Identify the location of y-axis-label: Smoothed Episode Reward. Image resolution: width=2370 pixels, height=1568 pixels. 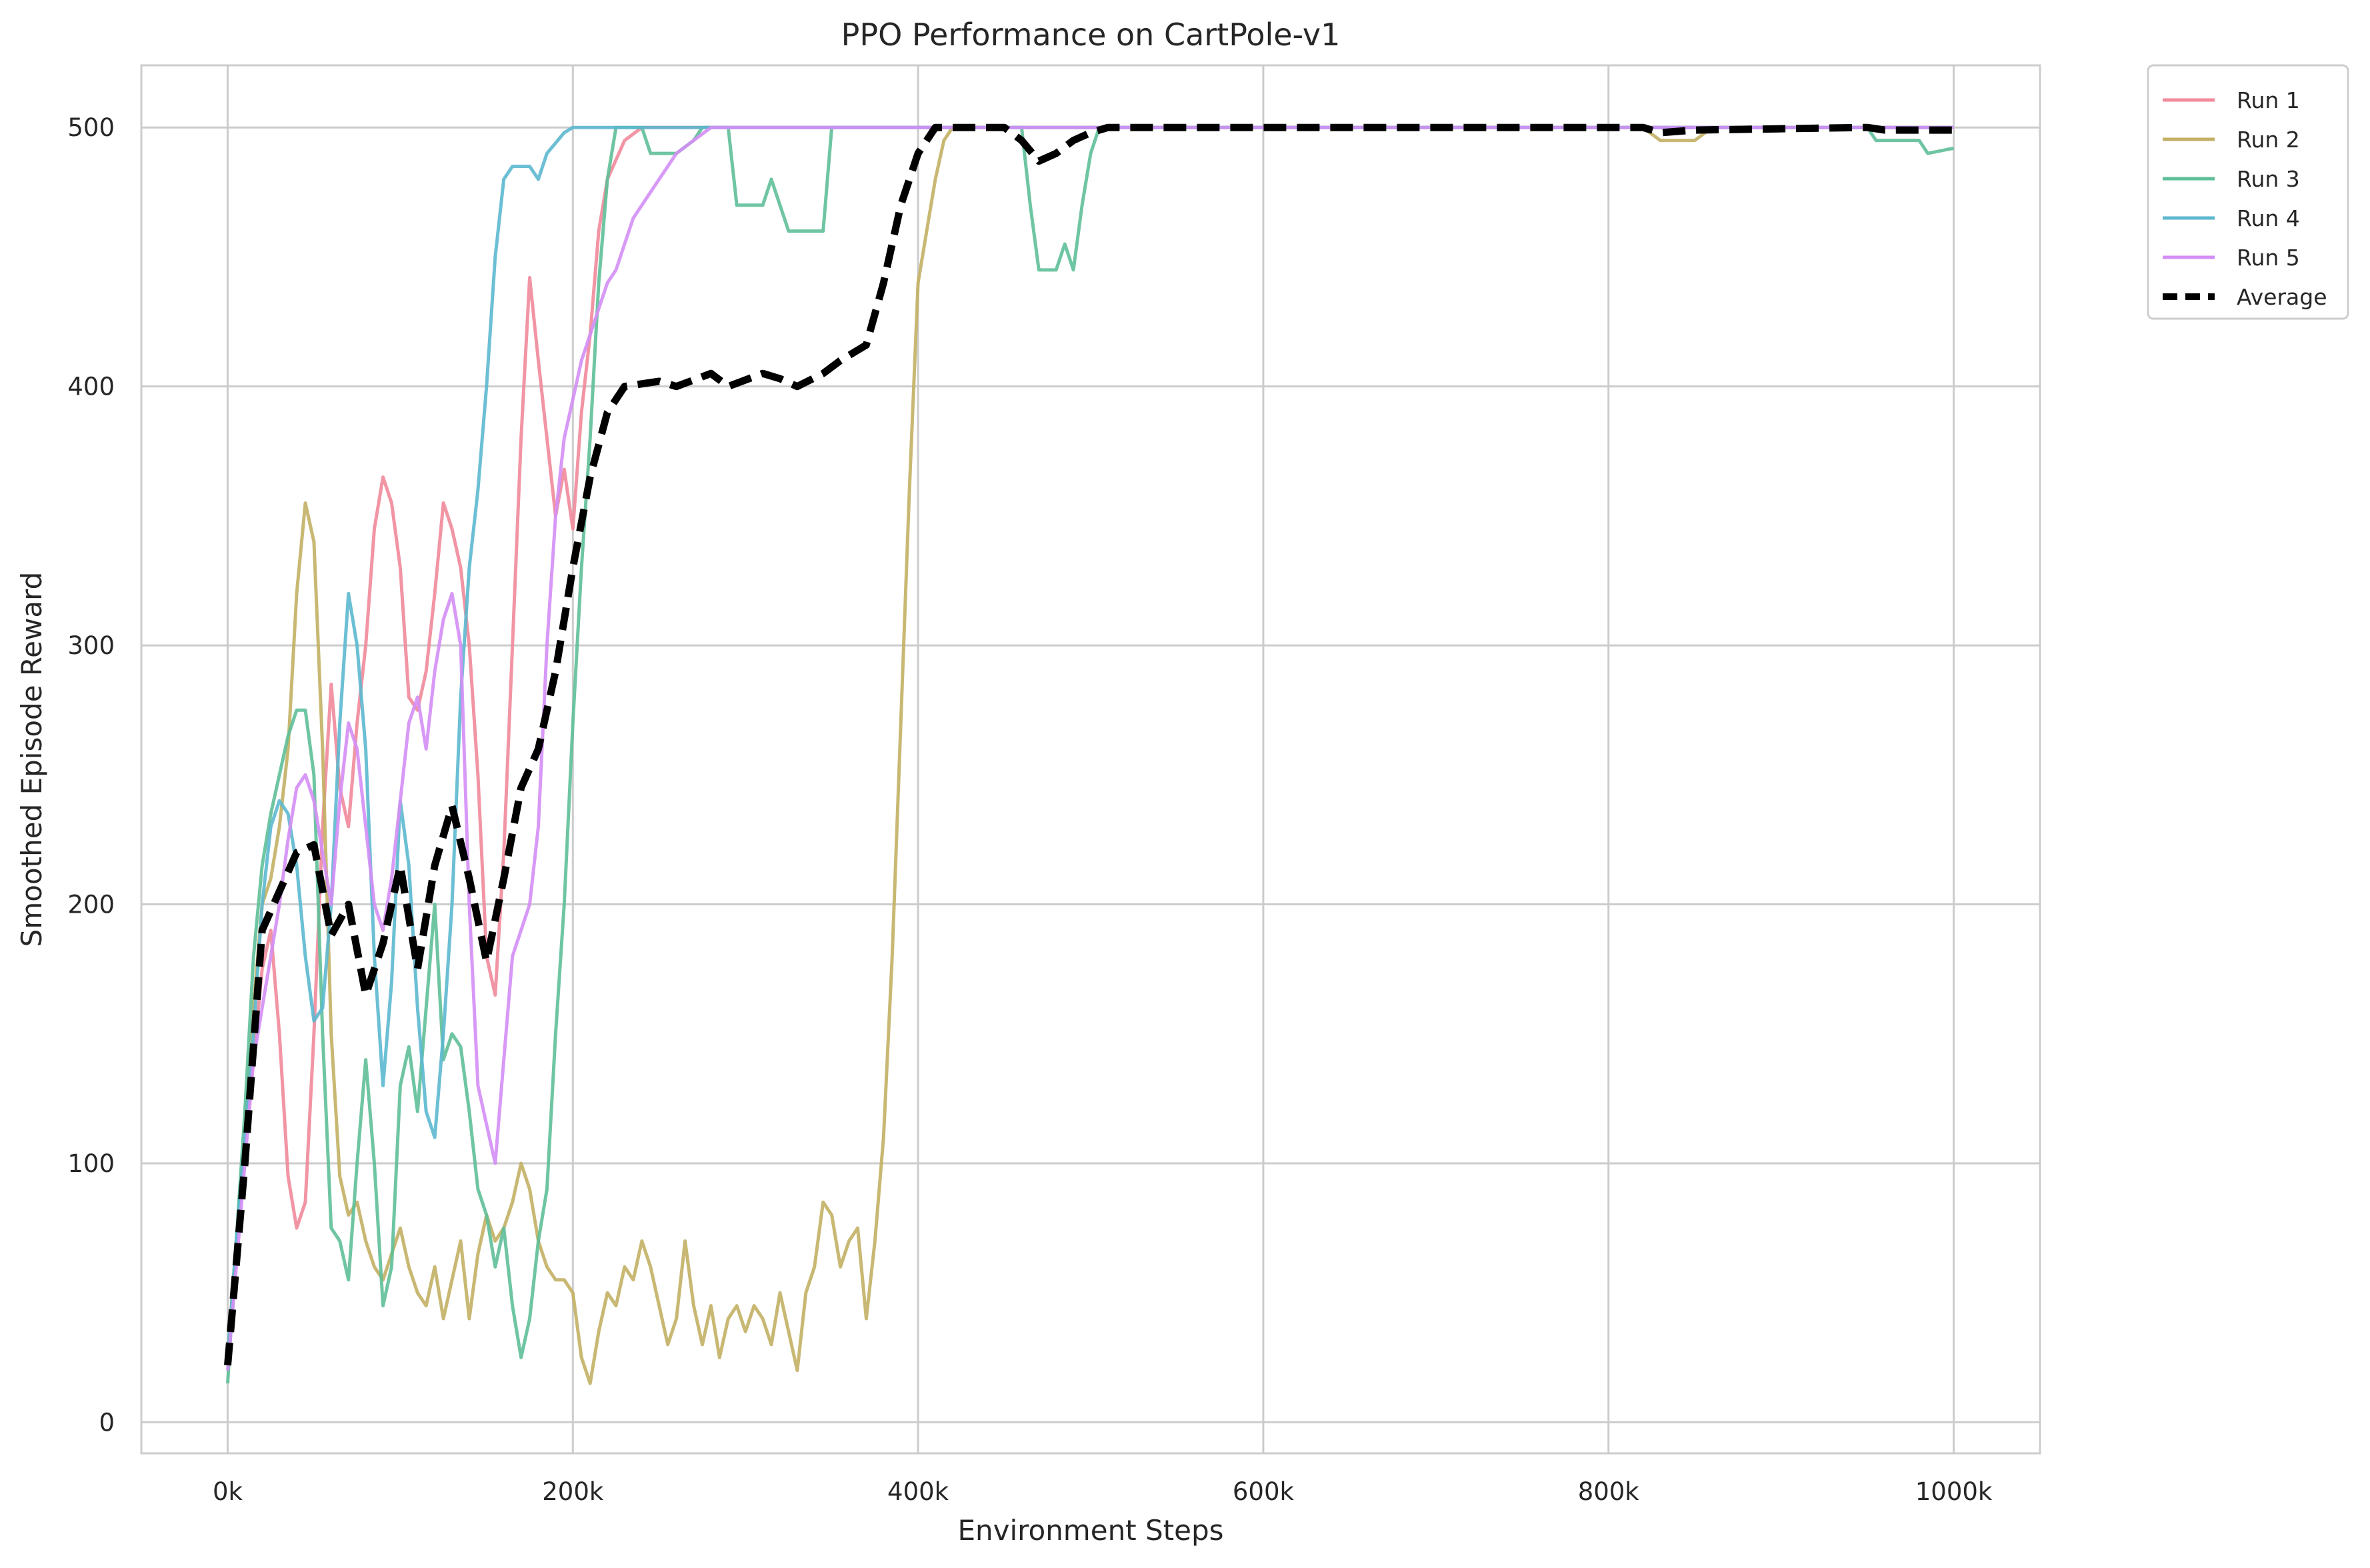
(31, 759).